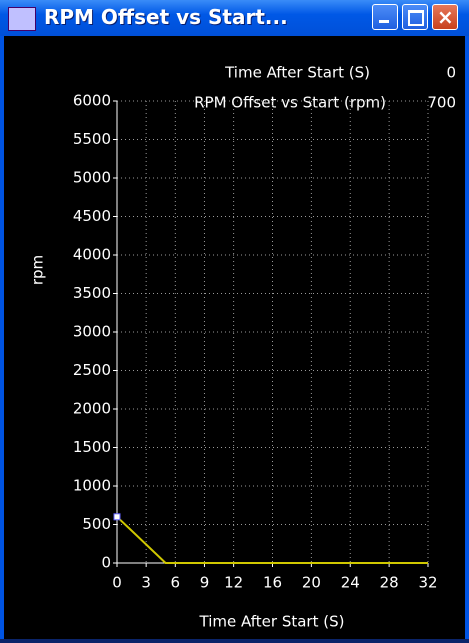  I want to click on y-tick-label: 3500, so click(92, 293).